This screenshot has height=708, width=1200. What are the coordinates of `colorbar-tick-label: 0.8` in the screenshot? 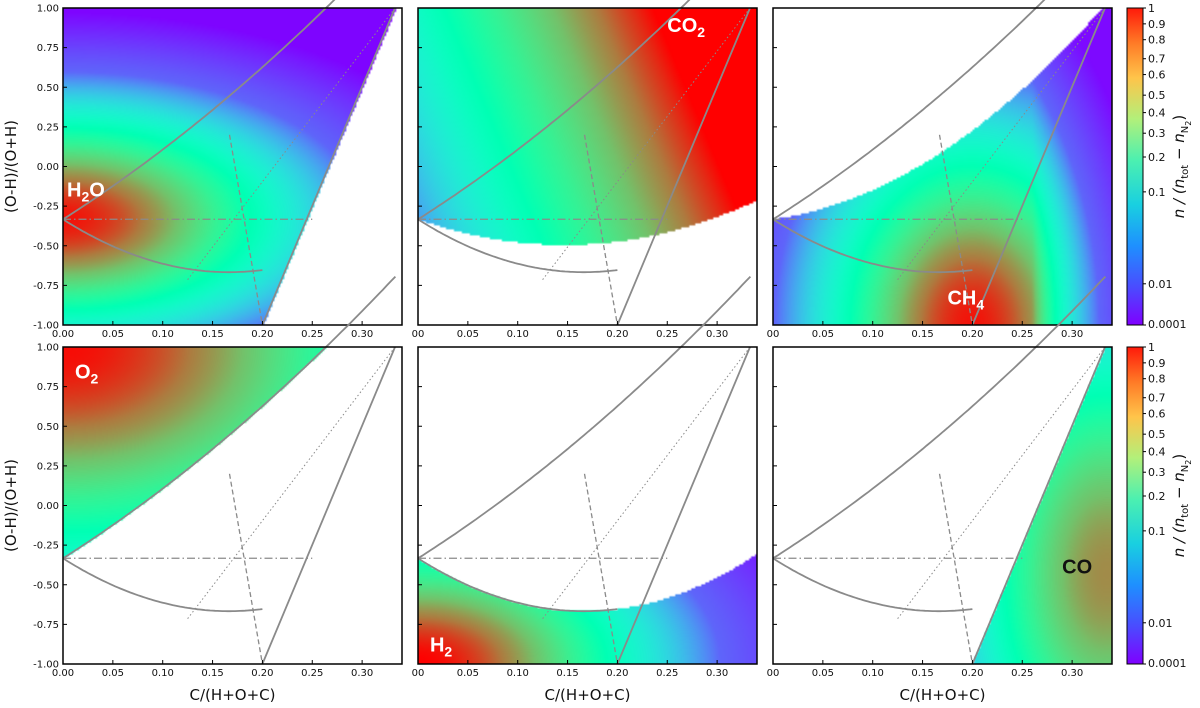 It's located at (1157, 379).